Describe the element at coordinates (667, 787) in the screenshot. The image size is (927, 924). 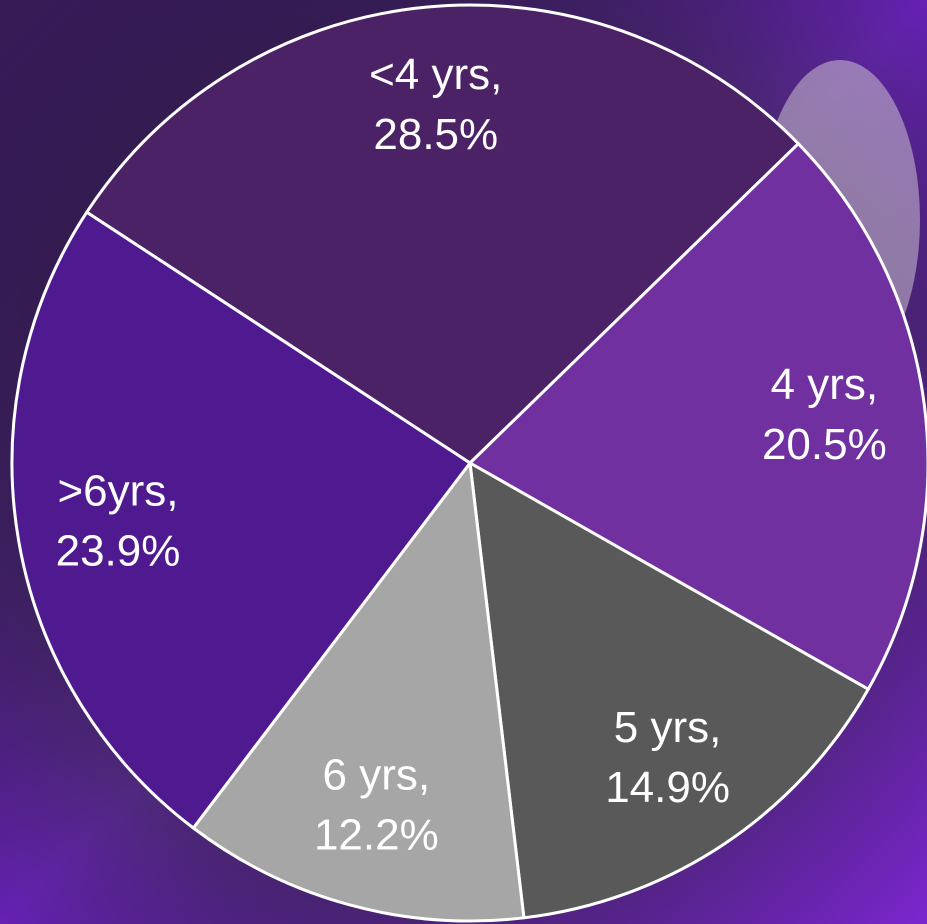
I see `slice-value: 14.9%` at that location.